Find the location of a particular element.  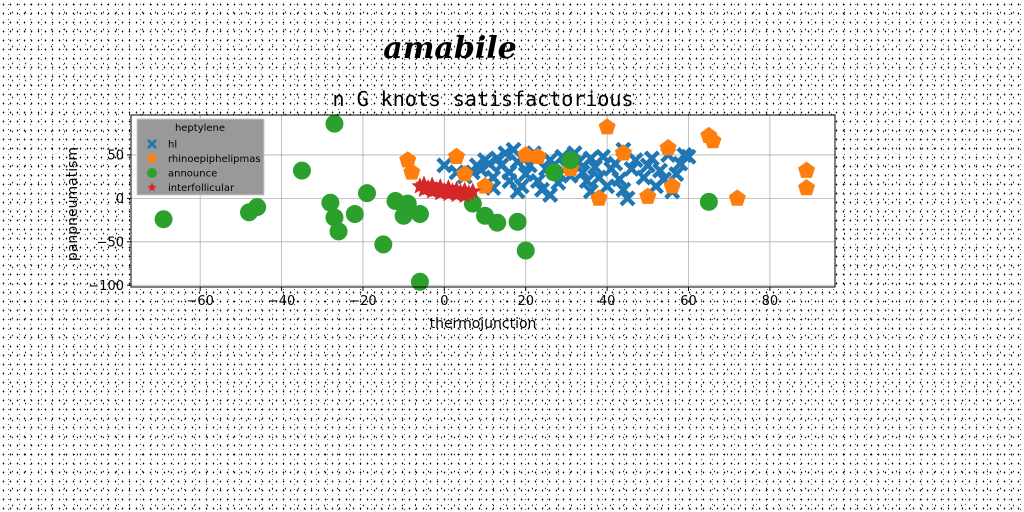

legend-label: hl is located at coordinates (172, 145).